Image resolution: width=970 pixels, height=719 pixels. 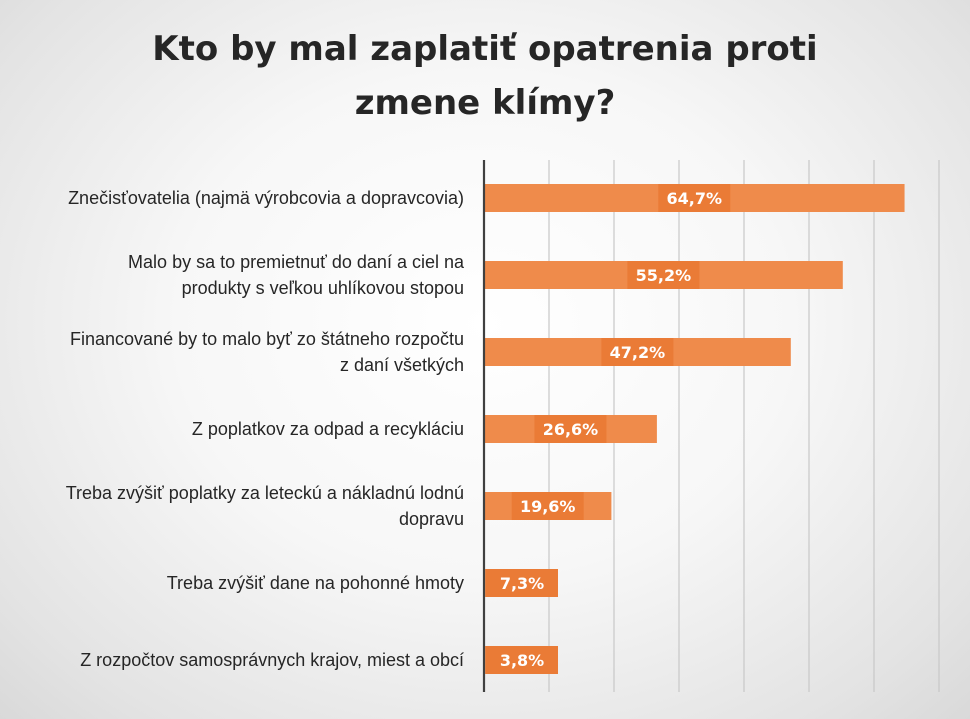 I want to click on data-label: 7,3%, so click(x=522, y=583).